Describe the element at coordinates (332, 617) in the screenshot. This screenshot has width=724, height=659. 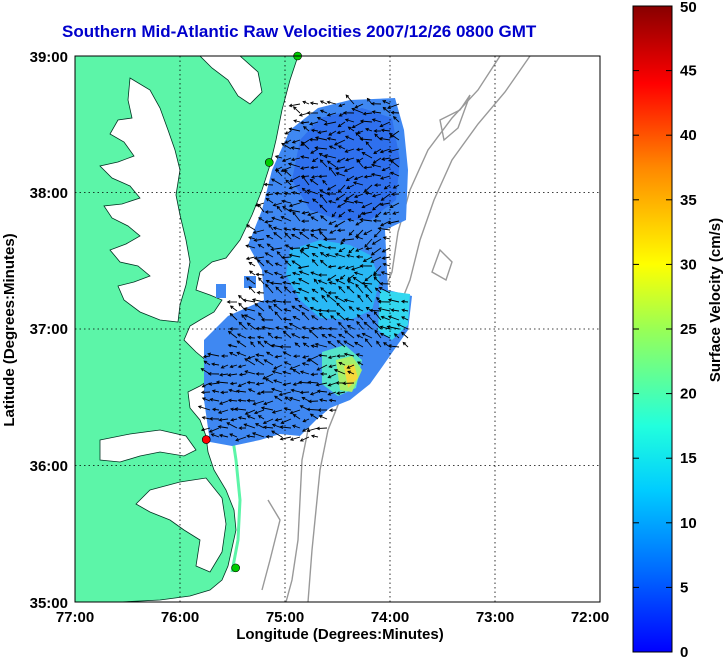
I see `x-tick-labels: 77:00 76:00 75:00 74:00 73:00 72:00` at that location.